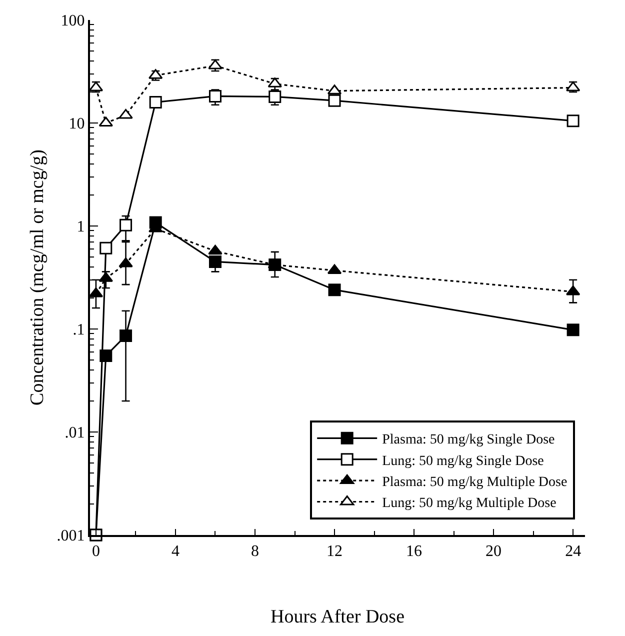 Image resolution: width=625 pixels, height=636 pixels. Describe the element at coordinates (469, 504) in the screenshot. I see `legend-label: Lung: 50 mg/kg Multiple Dose` at that location.